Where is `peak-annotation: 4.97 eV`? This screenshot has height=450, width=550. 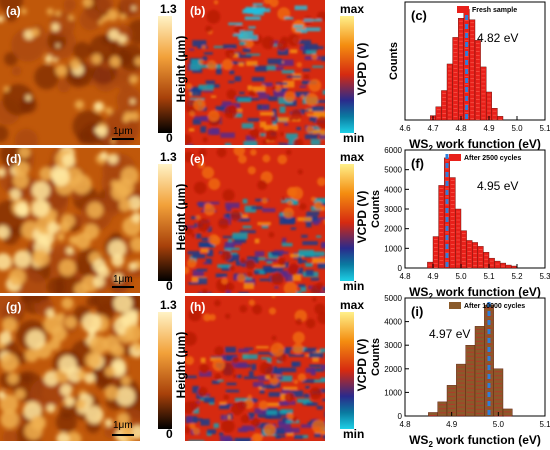 peak-annotation: 4.97 eV is located at coordinates (449, 334).